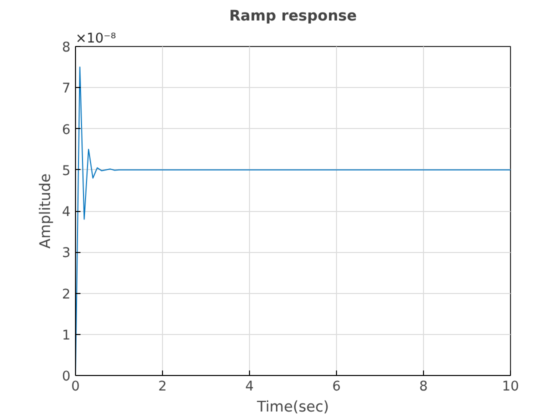 The width and height of the screenshot is (560, 420). I want to click on y-tick-label: 7, so click(66, 89).